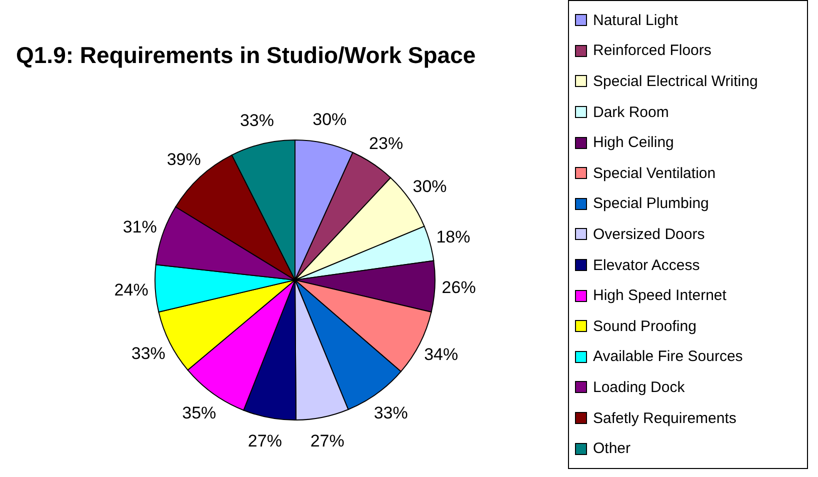 The height and width of the screenshot is (477, 818). I want to click on data-label: 34%, so click(441, 354).